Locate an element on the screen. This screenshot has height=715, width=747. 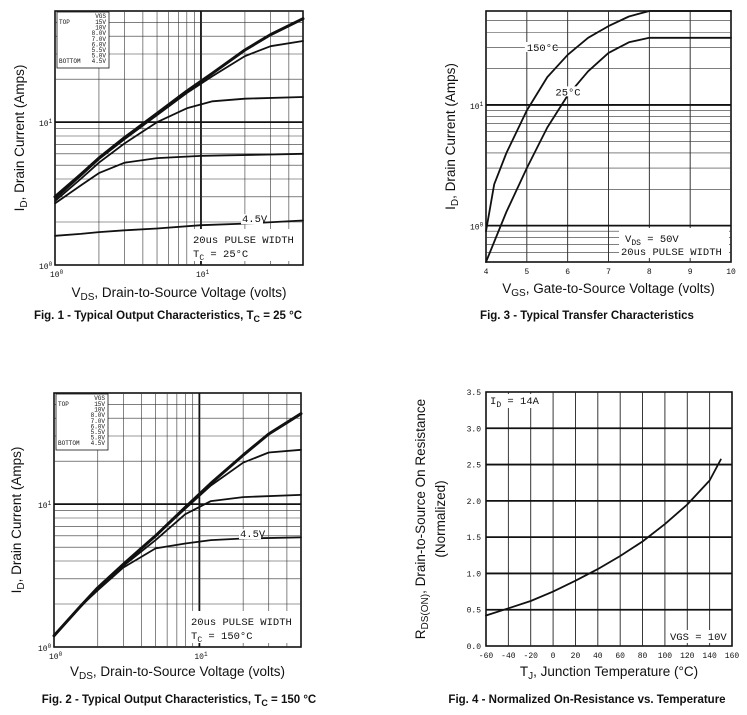
fig2-y-tick-base: 10 is located at coordinates (43, 506).